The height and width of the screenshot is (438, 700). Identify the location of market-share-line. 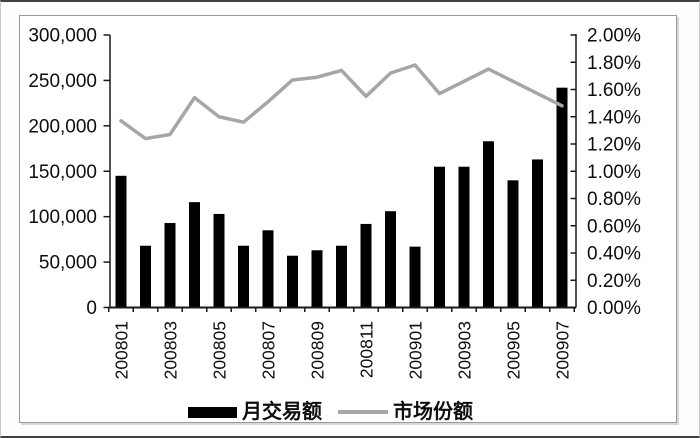
(341, 102).